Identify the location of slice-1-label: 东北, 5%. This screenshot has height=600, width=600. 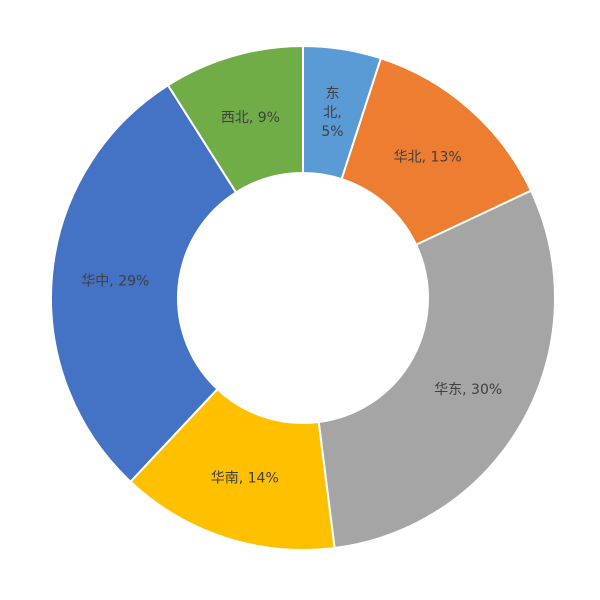
(332, 113).